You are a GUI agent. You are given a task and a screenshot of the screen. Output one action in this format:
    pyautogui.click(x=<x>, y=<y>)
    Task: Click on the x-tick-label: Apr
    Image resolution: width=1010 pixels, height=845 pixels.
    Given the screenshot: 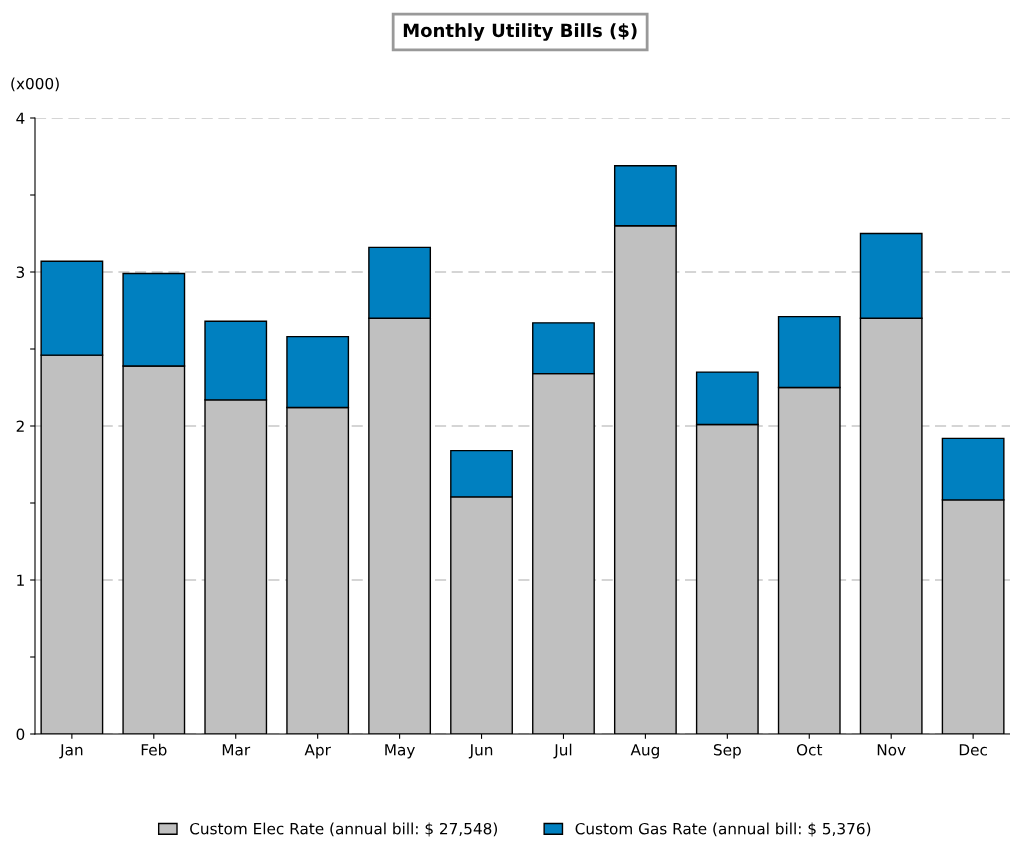 What is the action you would take?
    pyautogui.click(x=317, y=751)
    